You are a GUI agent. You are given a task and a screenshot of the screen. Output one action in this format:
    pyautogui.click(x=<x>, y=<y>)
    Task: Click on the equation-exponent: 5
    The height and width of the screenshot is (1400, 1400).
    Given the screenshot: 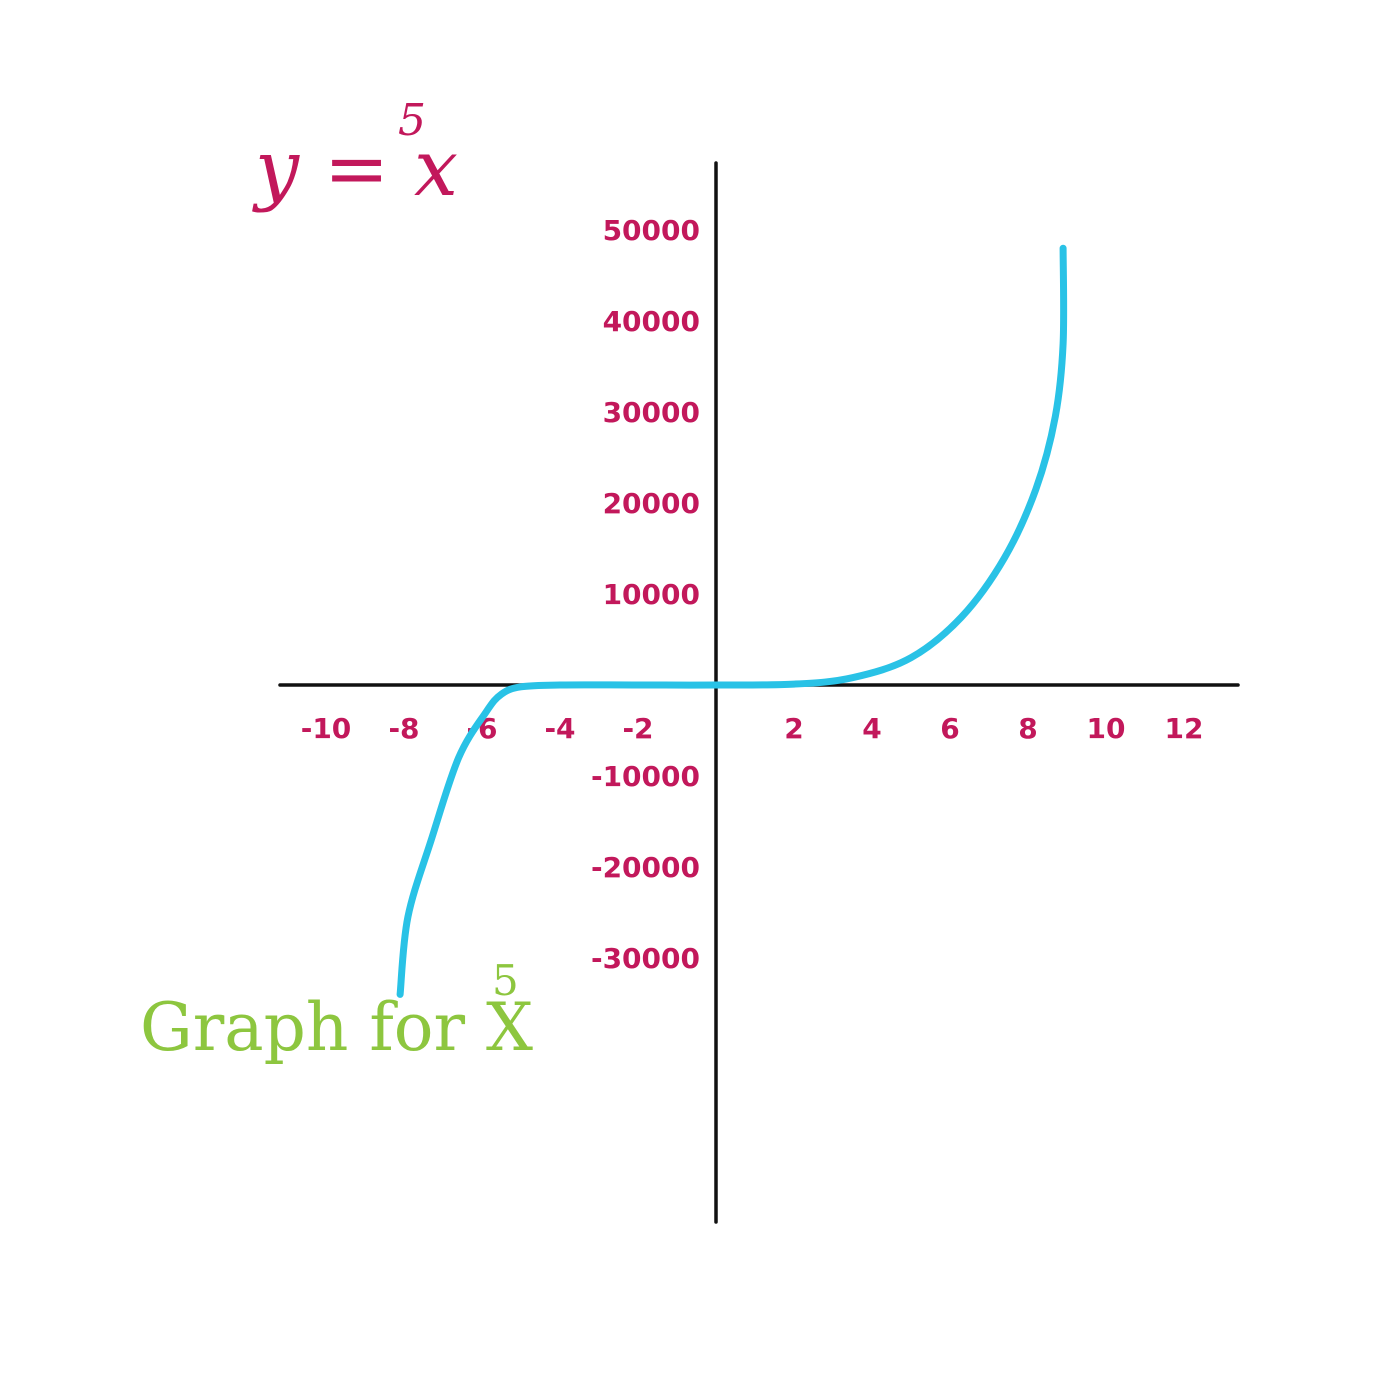 What is the action you would take?
    pyautogui.click(x=412, y=120)
    